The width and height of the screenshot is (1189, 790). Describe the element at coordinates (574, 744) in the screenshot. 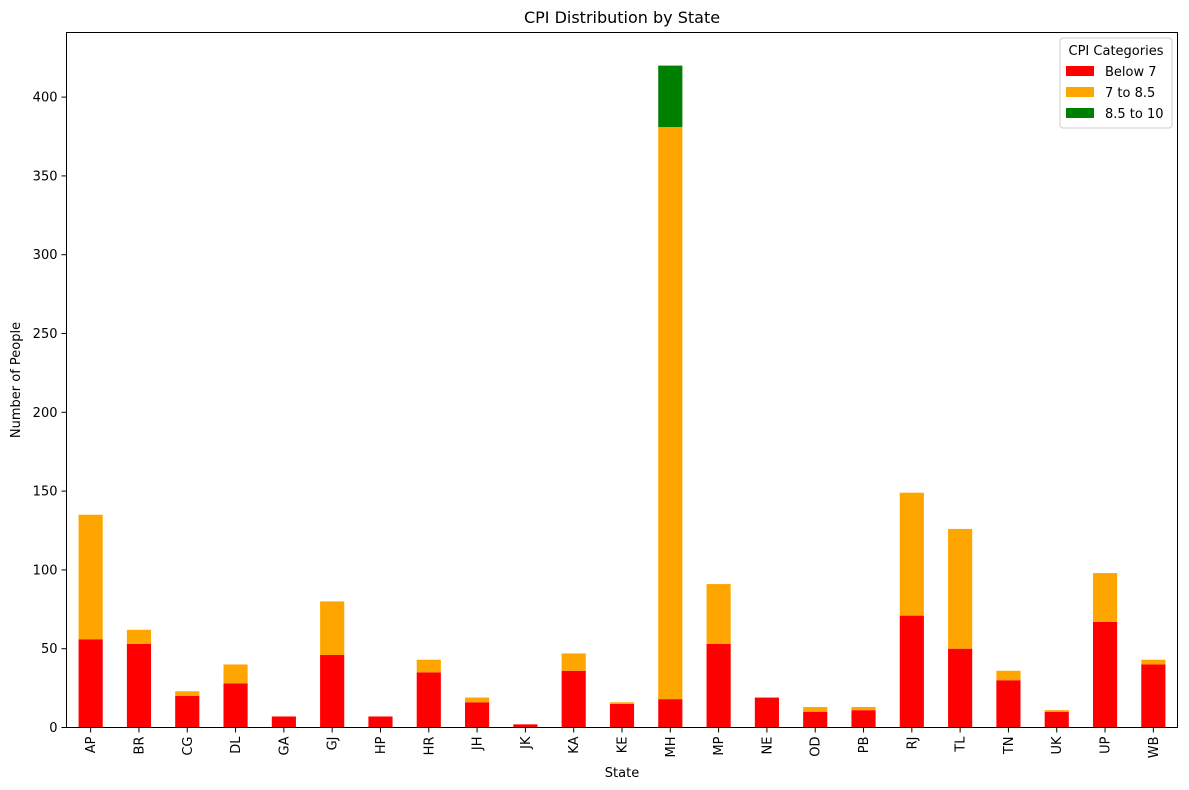

I see `x-tick-label: KA` at that location.